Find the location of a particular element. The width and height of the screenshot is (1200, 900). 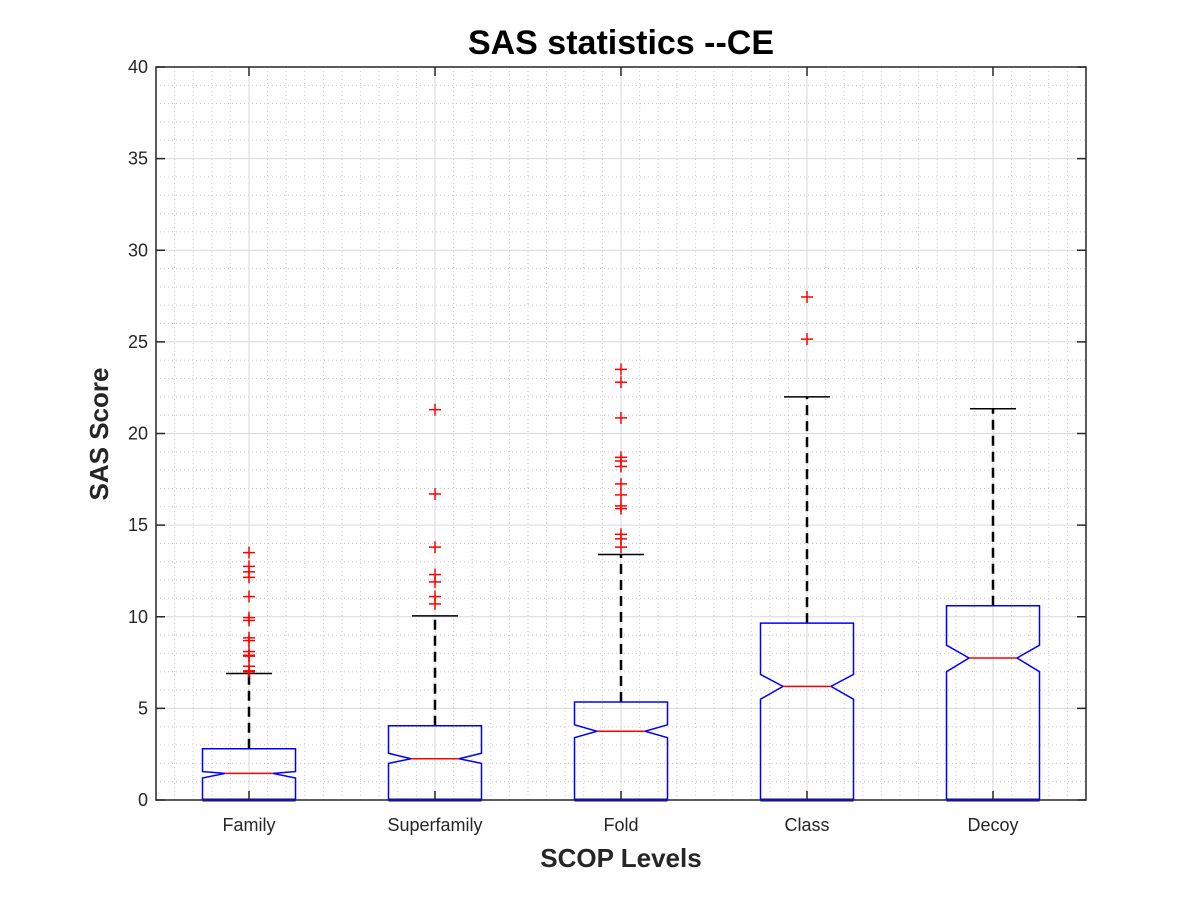

x-tick-labels: Family Superfamily Fold Class Decoy is located at coordinates (621, 825).